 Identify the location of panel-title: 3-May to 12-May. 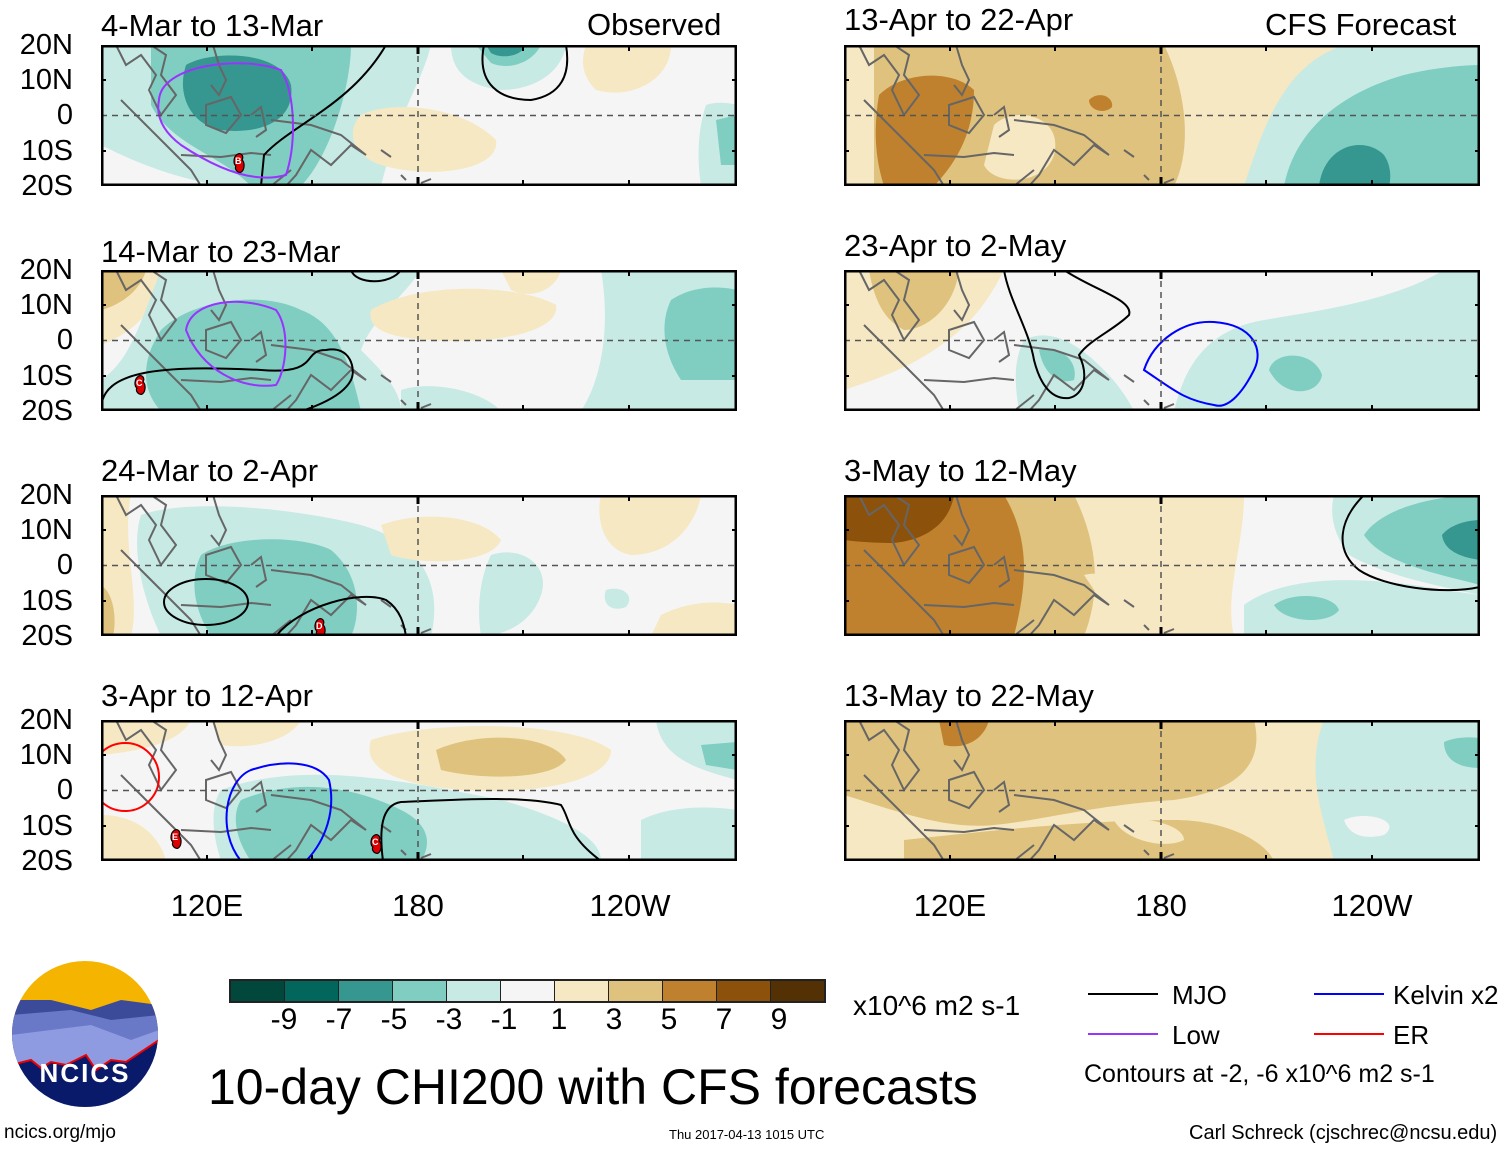
(960, 470).